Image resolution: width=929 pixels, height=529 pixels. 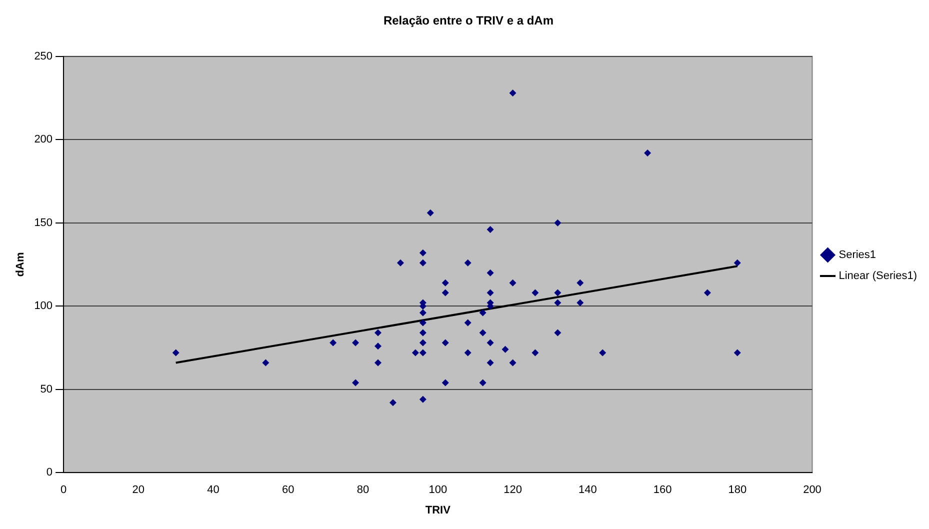 I want to click on x-tick-label: 100, so click(x=438, y=490).